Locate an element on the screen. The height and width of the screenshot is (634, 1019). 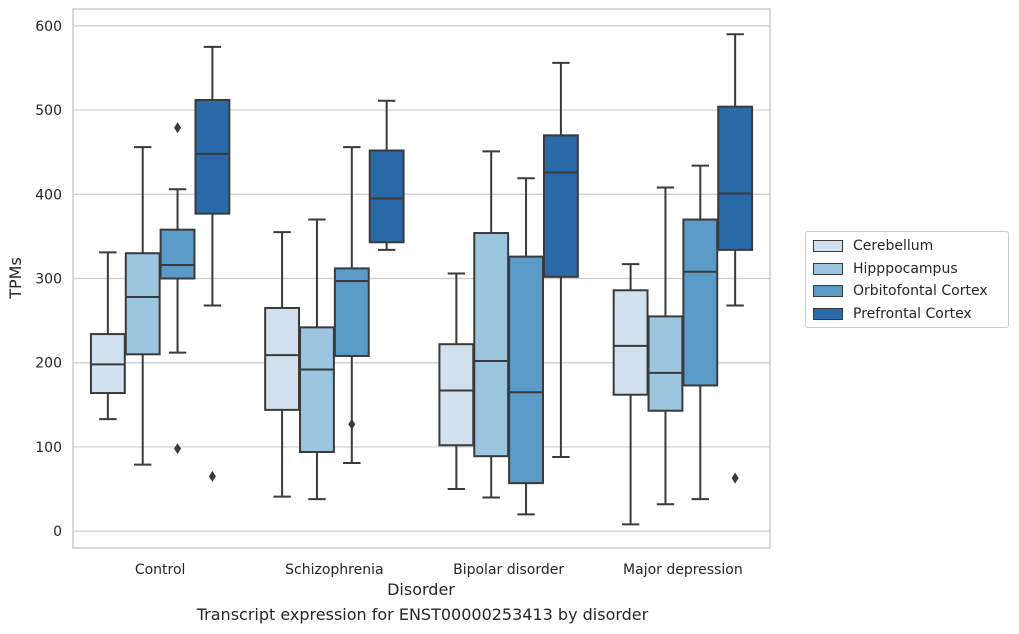
y-tick-label: 200 is located at coordinates (48, 364).